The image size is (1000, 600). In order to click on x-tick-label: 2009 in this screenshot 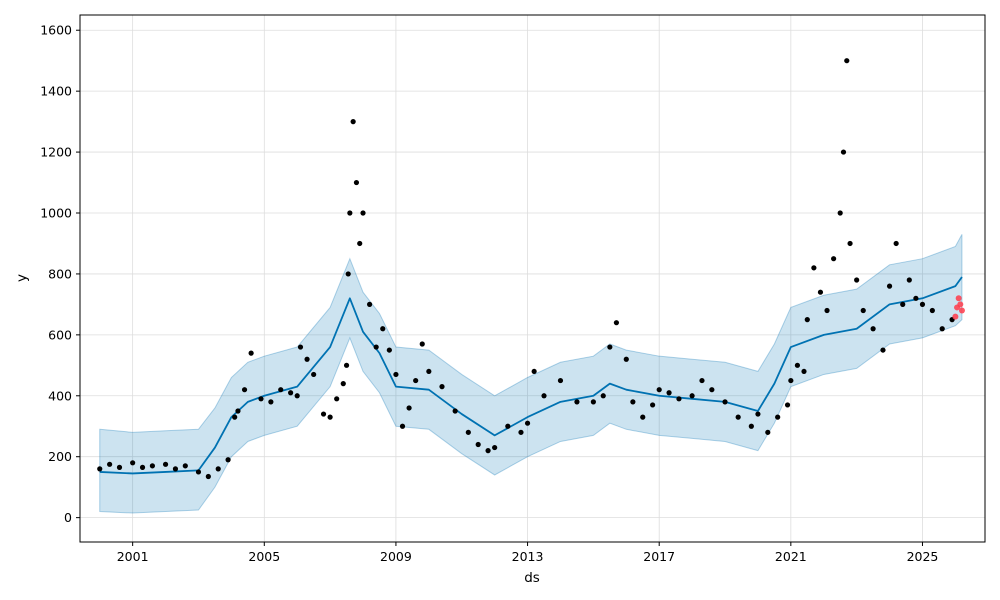, I will do `click(396, 556)`.